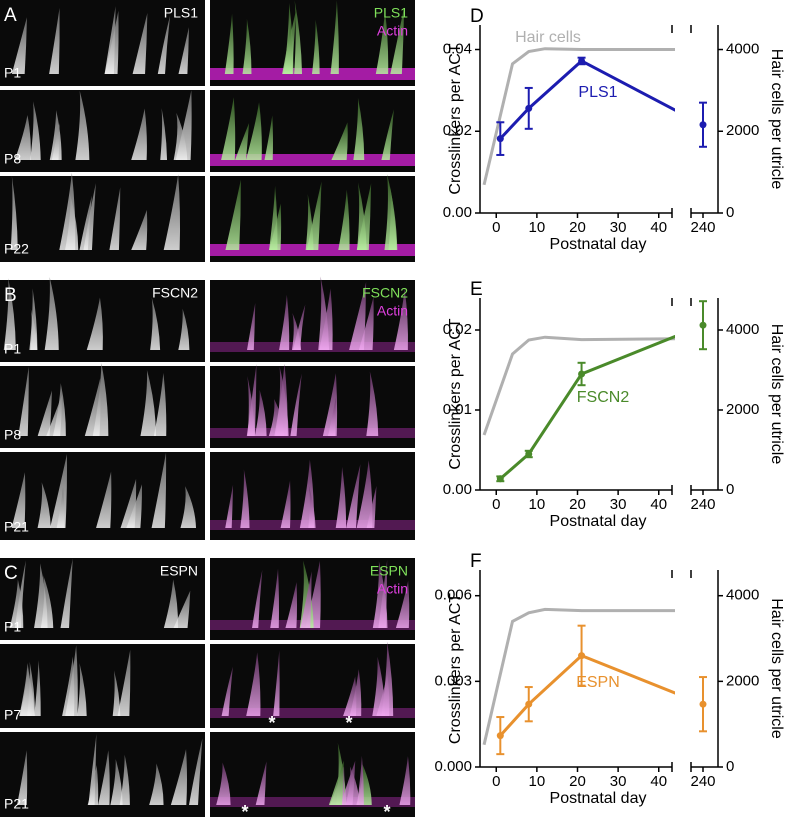 Image resolution: width=789 pixels, height=817 pixels. What do you see at coordinates (742, 595) in the screenshot?
I see `y2-tick-label: 4000` at bounding box center [742, 595].